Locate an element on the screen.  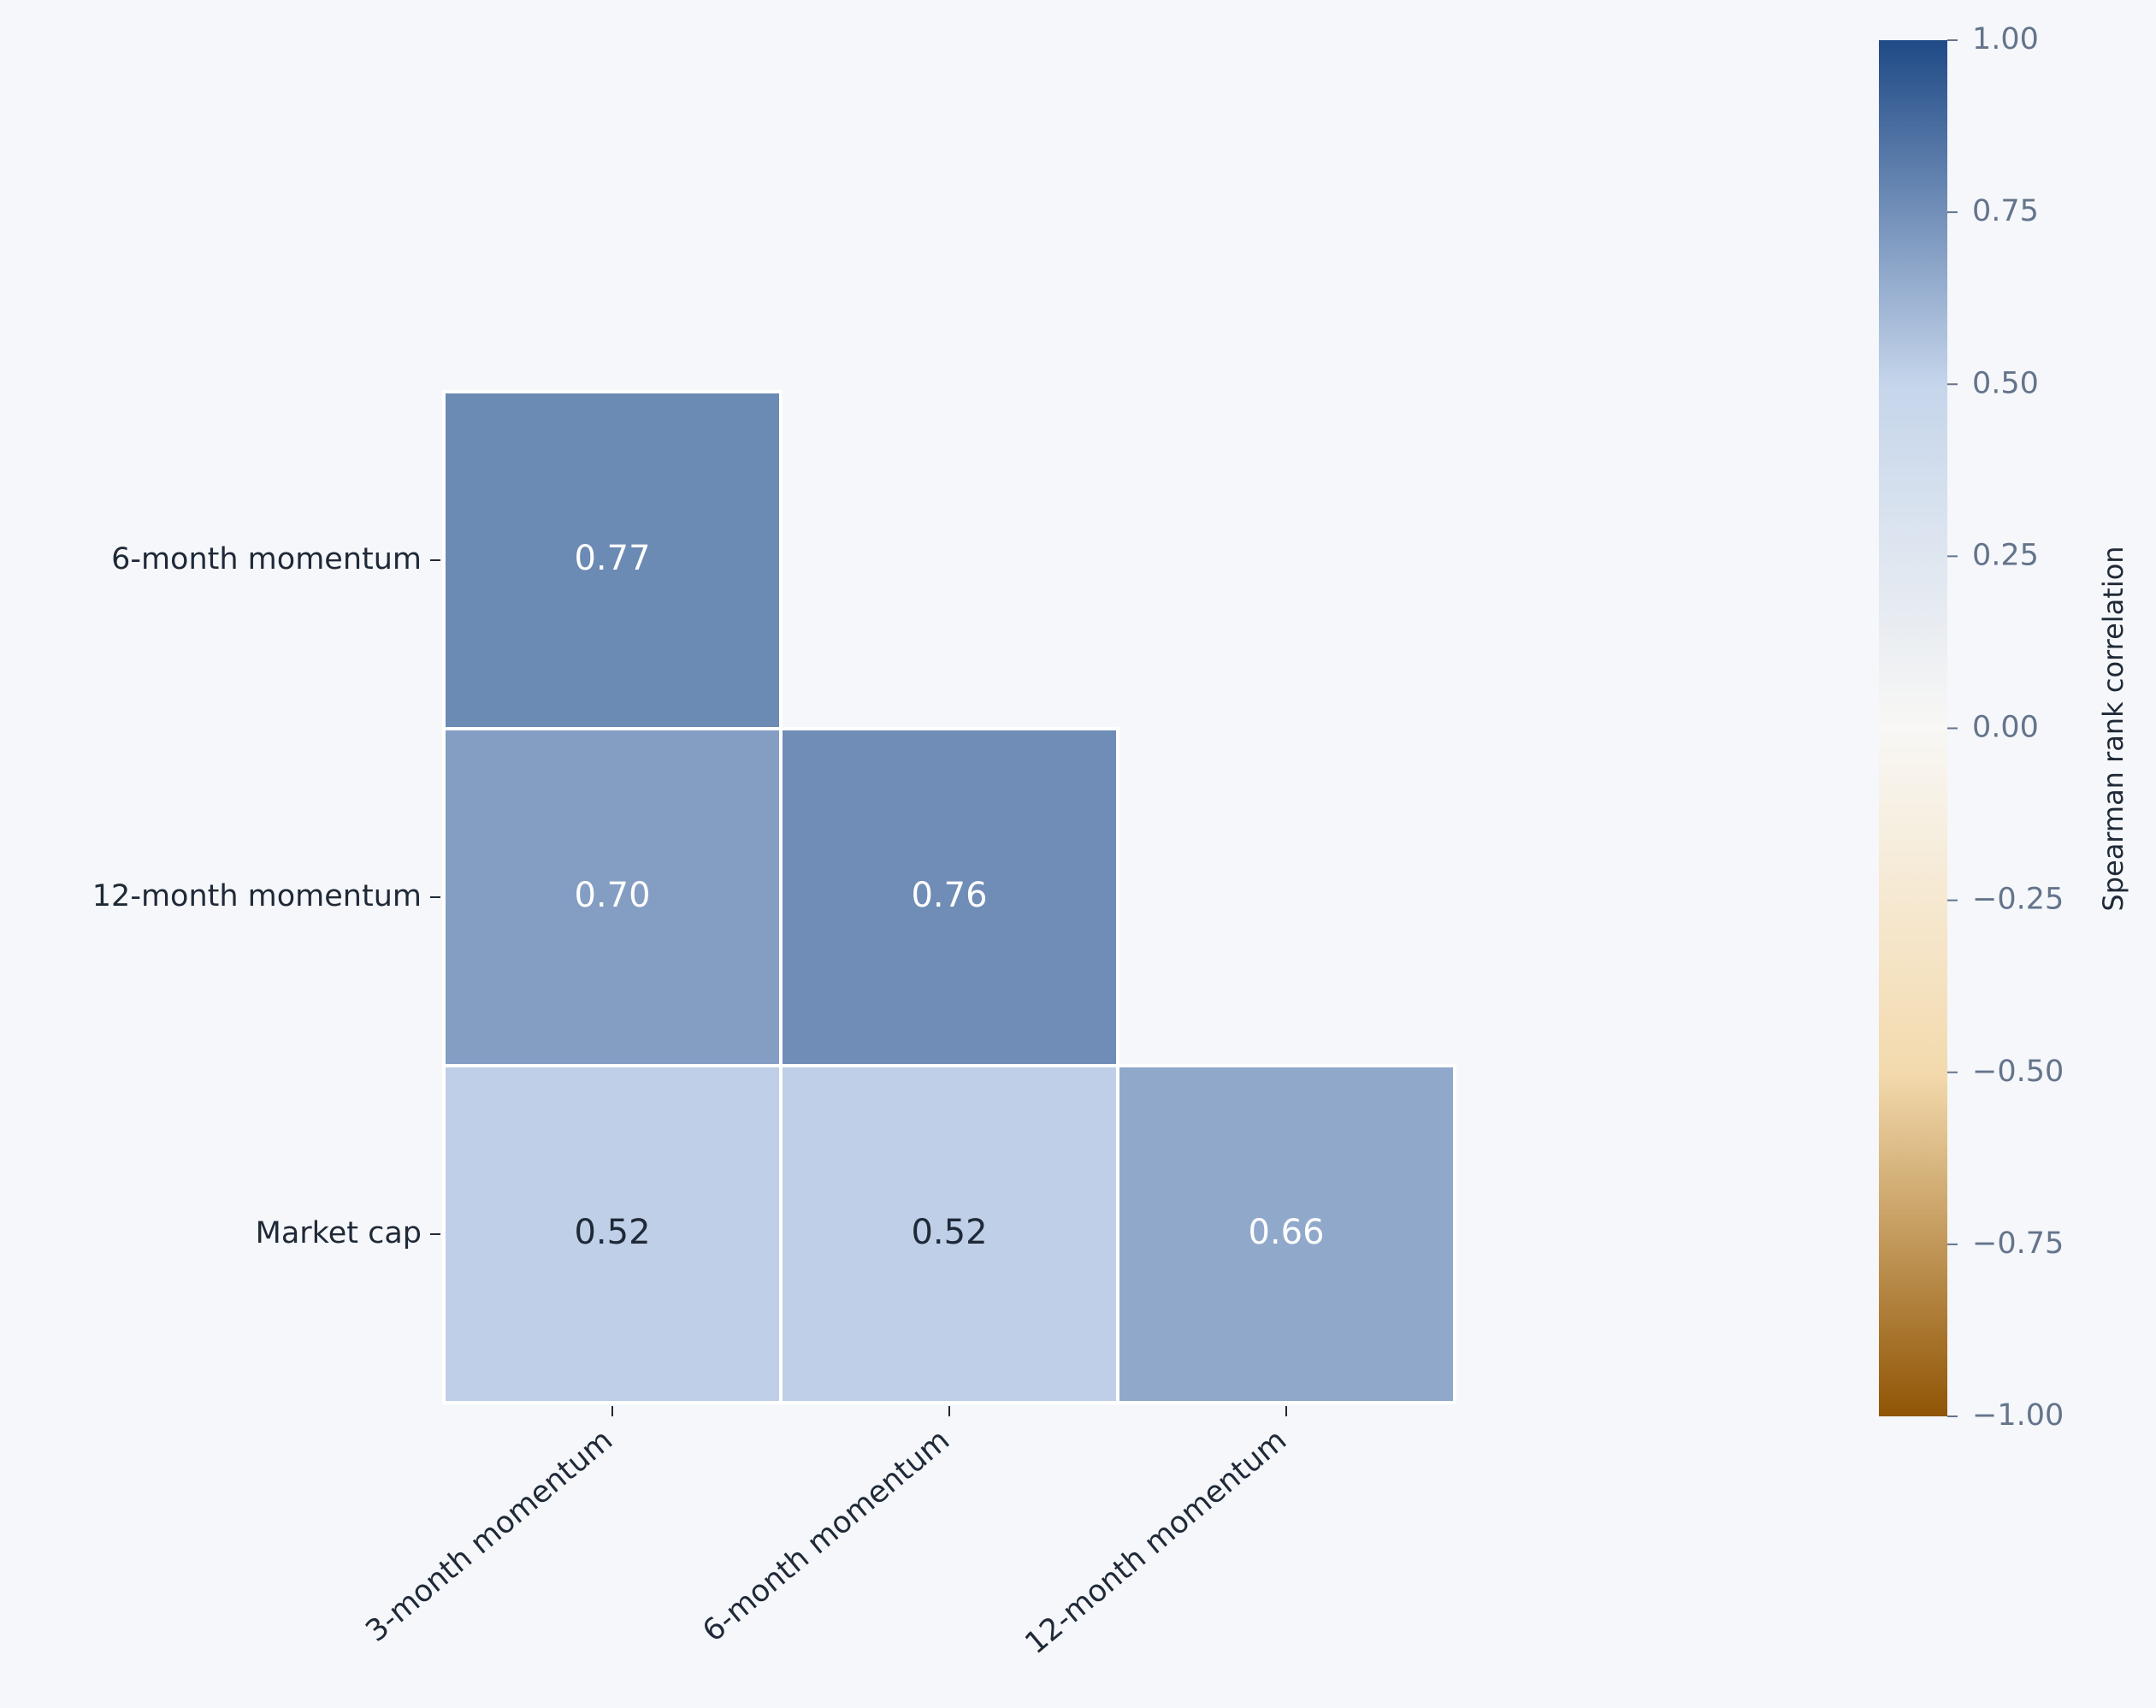
colorbar-label: Spearman rank correlation is located at coordinates (2113, 728).